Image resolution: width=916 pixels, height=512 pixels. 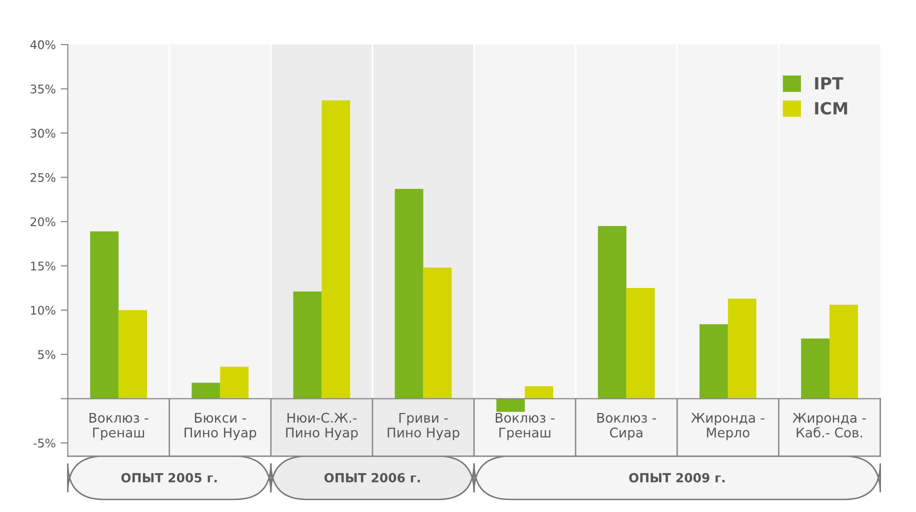 I want to click on text: ОПЫТ 2009 г., so click(x=677, y=477).